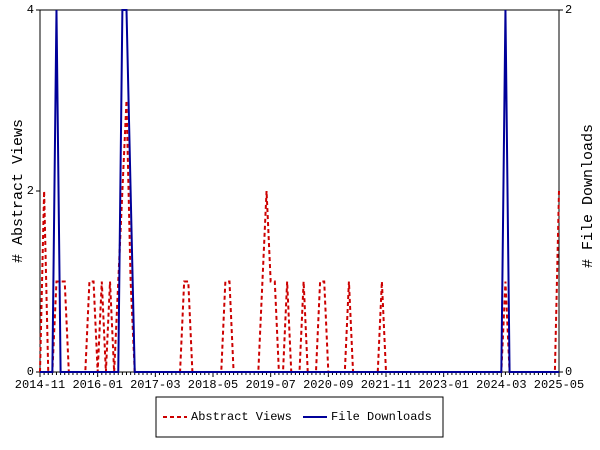 The width and height of the screenshot is (600, 450). I want to click on legend-label: Abstract Views, so click(241, 417).